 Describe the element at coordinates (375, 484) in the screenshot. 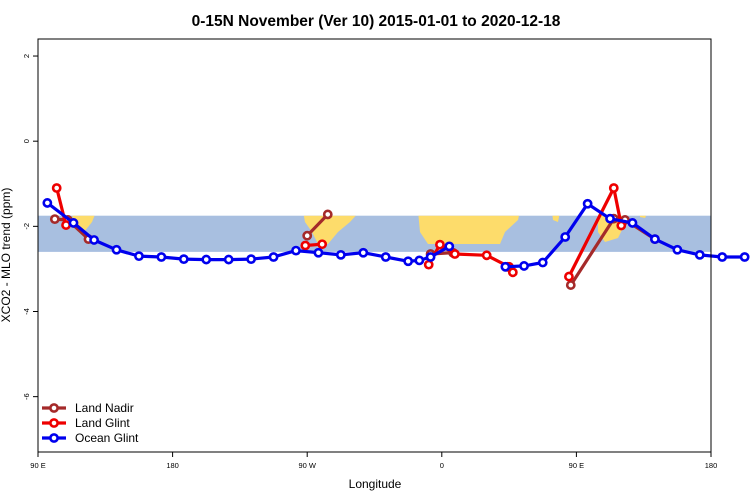

I see `x-axis-label: Longitude` at that location.